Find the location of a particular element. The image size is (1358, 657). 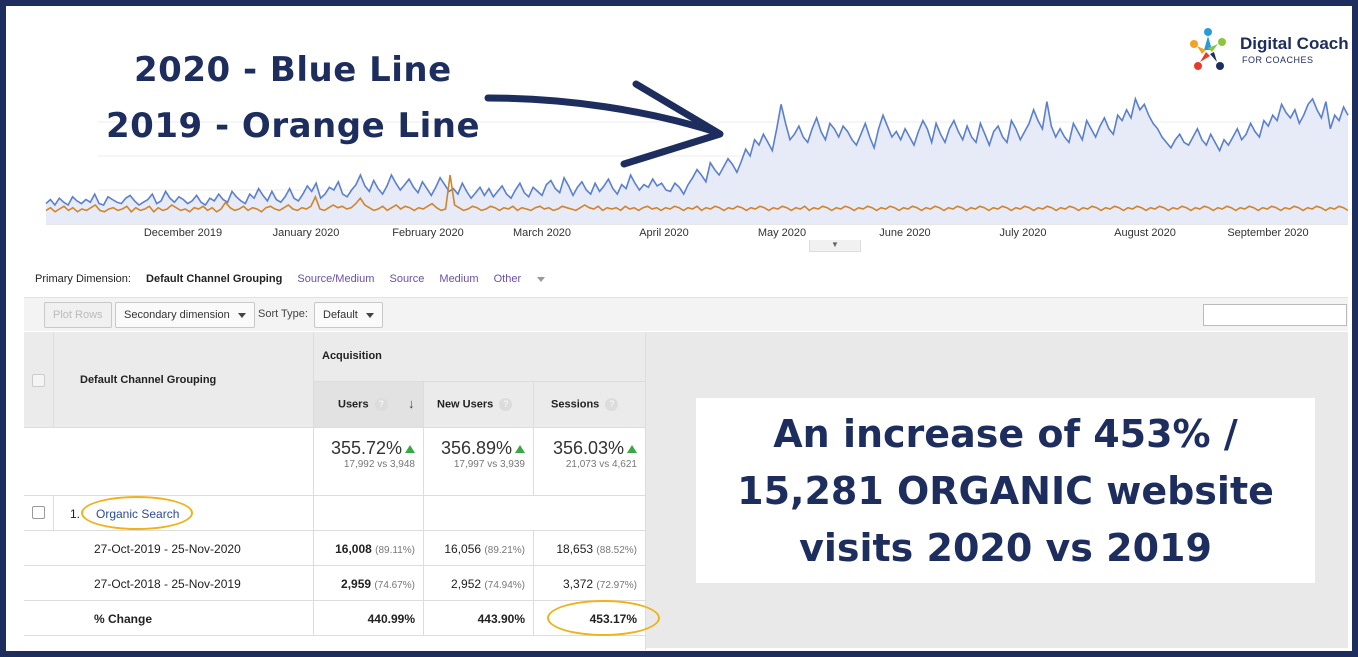

row2-sessions: 3,372 (72.97%) is located at coordinates (600, 584).